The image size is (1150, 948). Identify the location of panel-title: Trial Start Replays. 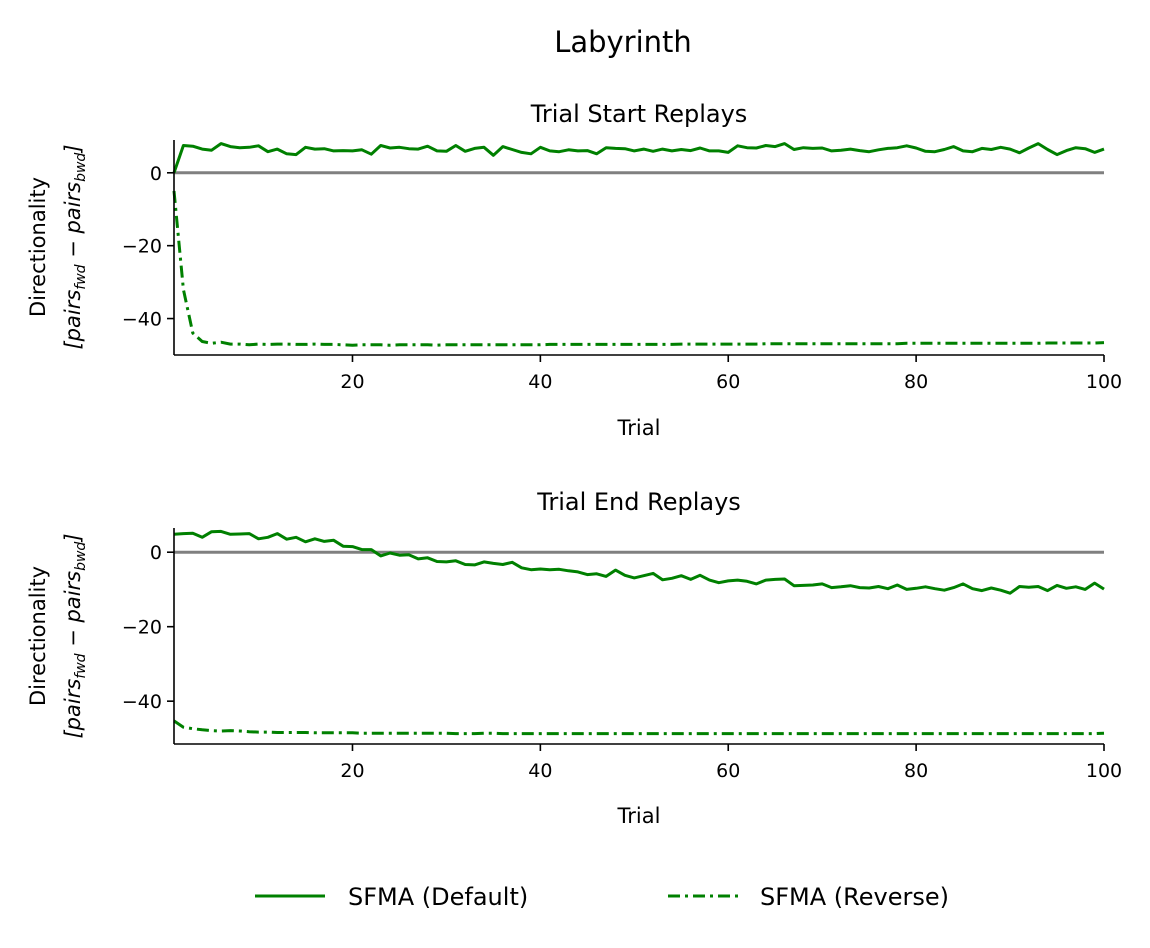
(639, 114).